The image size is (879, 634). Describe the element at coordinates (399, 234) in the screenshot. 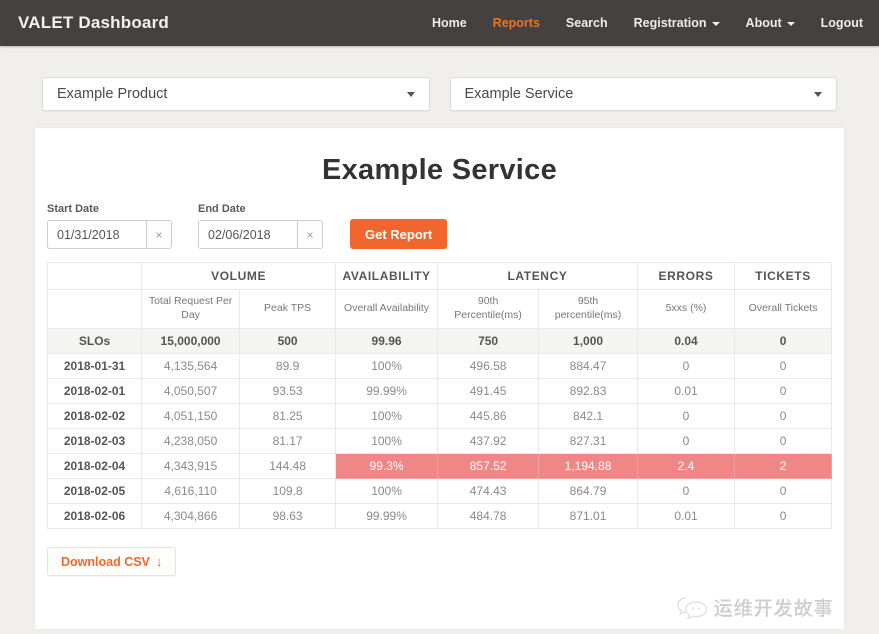

I see `get-report-button: Get Report` at that location.